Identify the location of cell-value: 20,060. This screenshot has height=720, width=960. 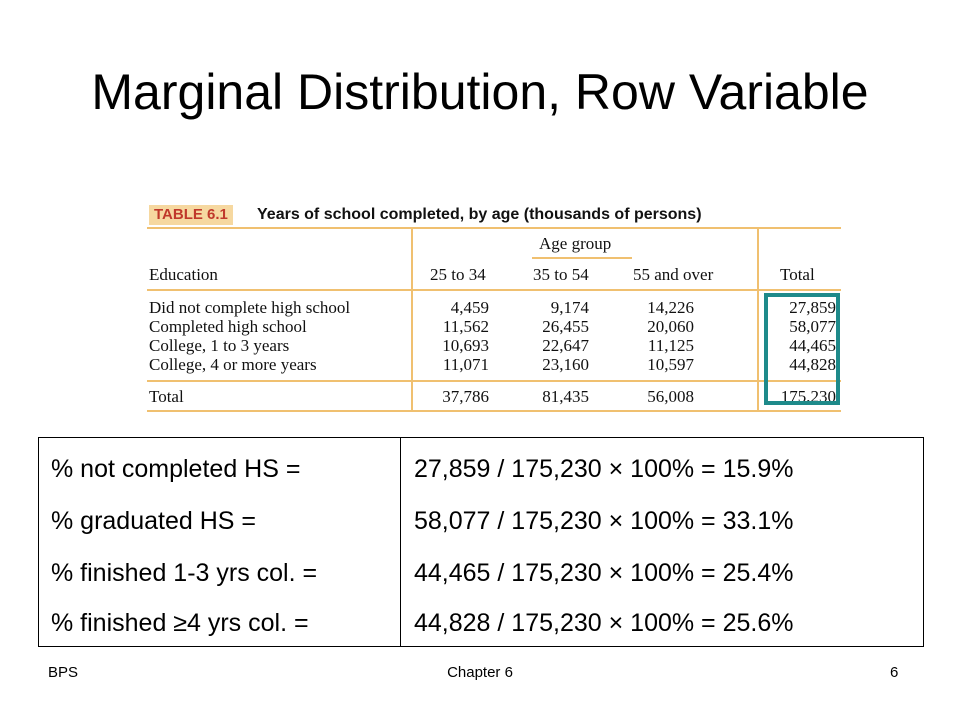
(670, 326).